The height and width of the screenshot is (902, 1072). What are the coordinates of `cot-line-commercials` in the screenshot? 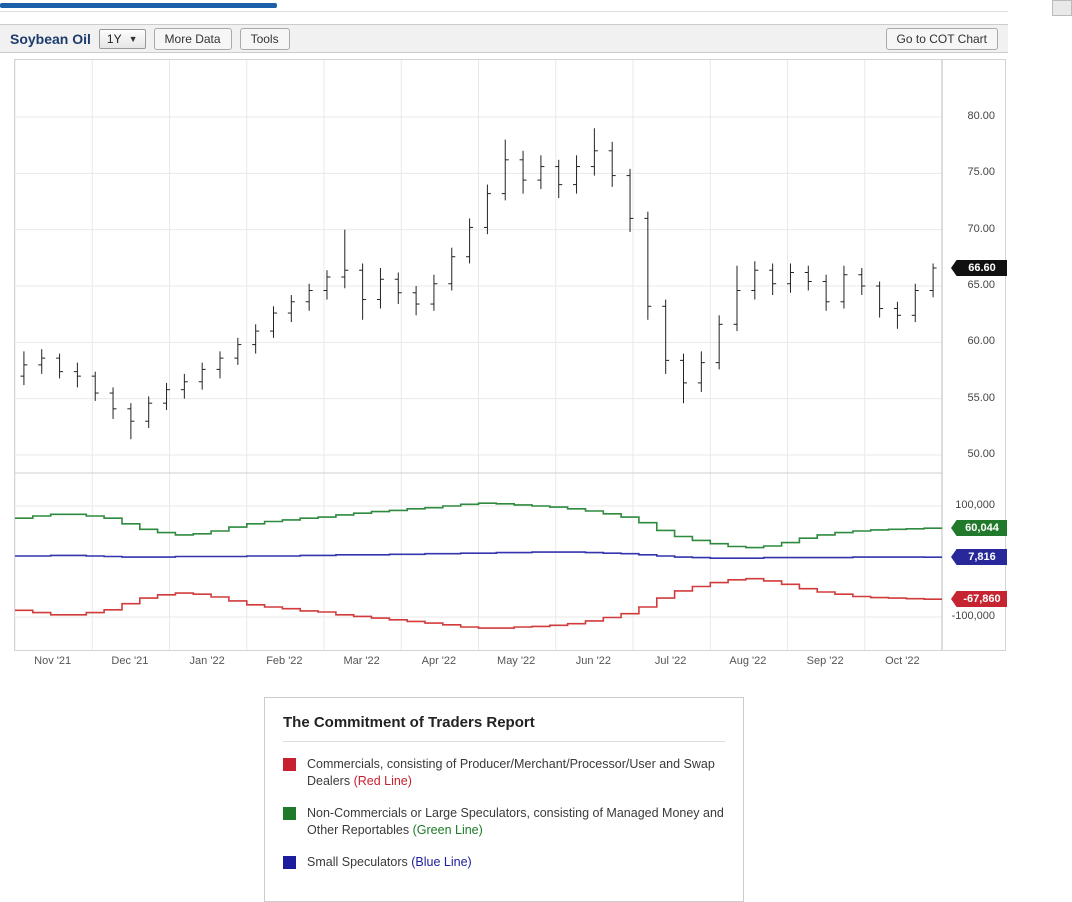 It's located at (478, 603).